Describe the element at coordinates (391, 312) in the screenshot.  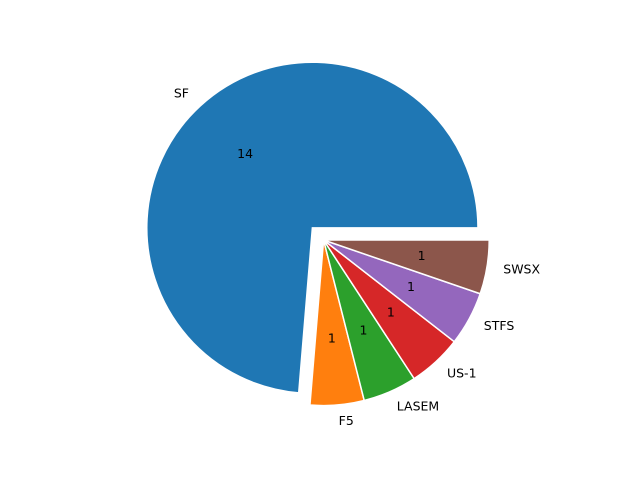
I see `pie-value-us-1: 1` at that location.